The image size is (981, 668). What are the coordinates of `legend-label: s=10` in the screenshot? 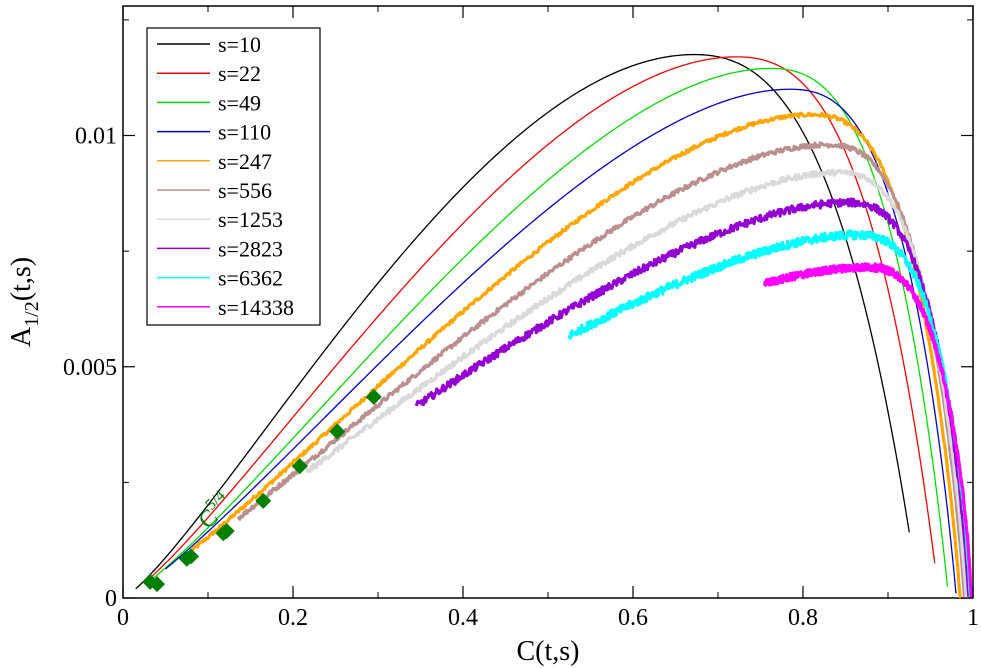 It's located at (239, 44).